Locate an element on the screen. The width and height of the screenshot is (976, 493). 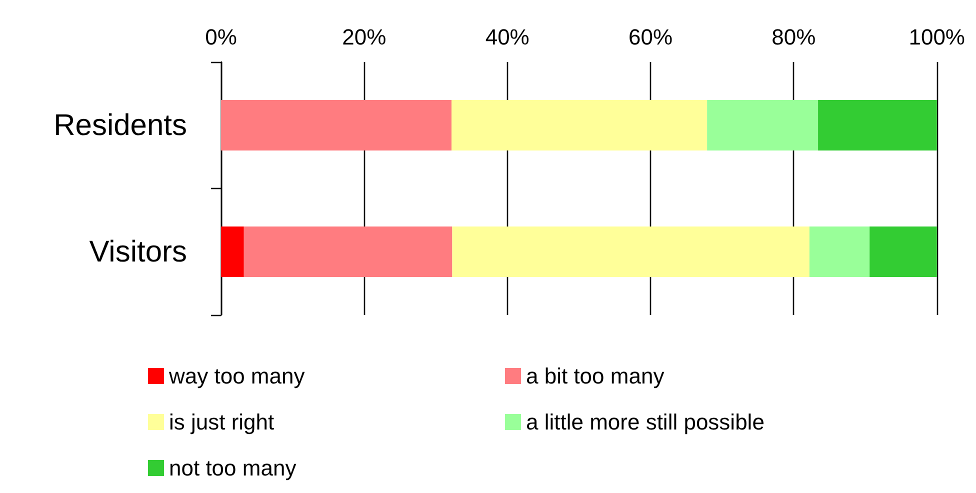
x-tick-label: 20% is located at coordinates (364, 37).